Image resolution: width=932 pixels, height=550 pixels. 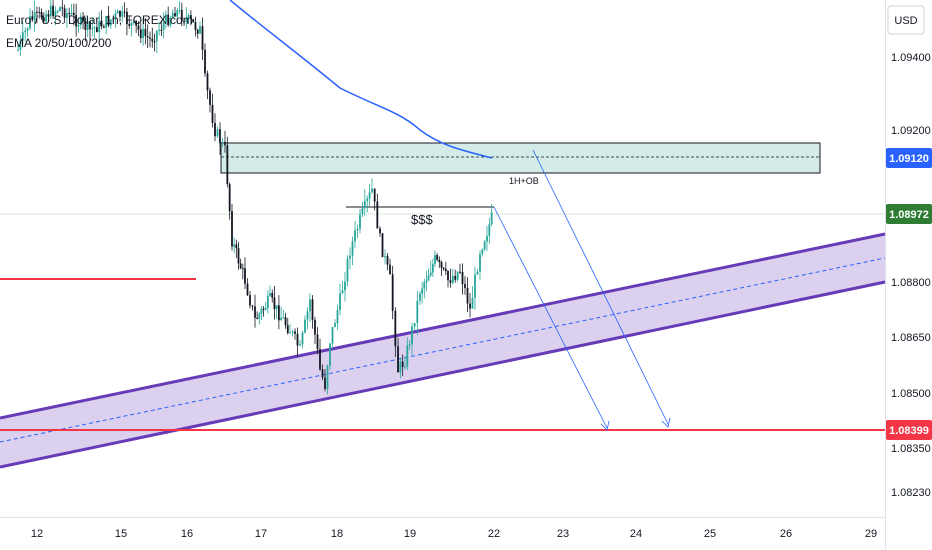 What do you see at coordinates (911, 131) in the screenshot?
I see `y-tick-label: 1.09200` at bounding box center [911, 131].